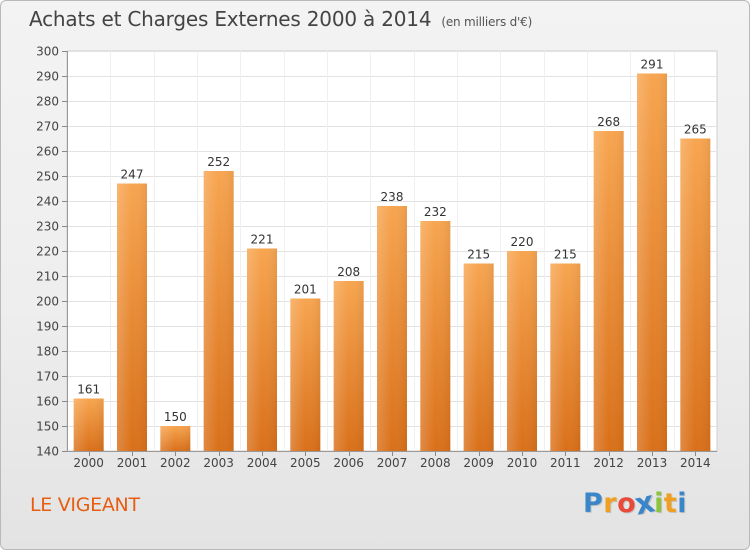  What do you see at coordinates (47, 102) in the screenshot?
I see `y-tick-label: 280` at bounding box center [47, 102].